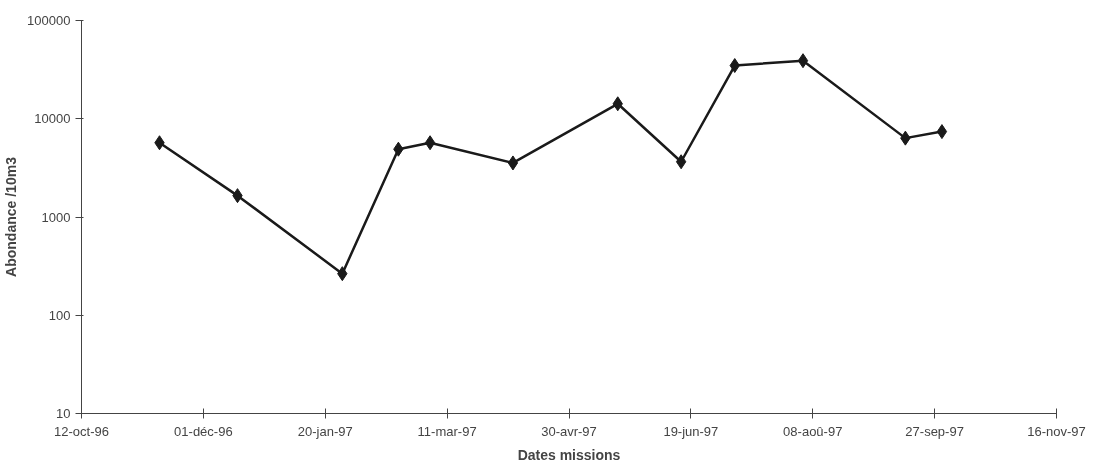  Describe the element at coordinates (447, 431) in the screenshot. I see `x-tick-label: 11-mar-97` at that location.